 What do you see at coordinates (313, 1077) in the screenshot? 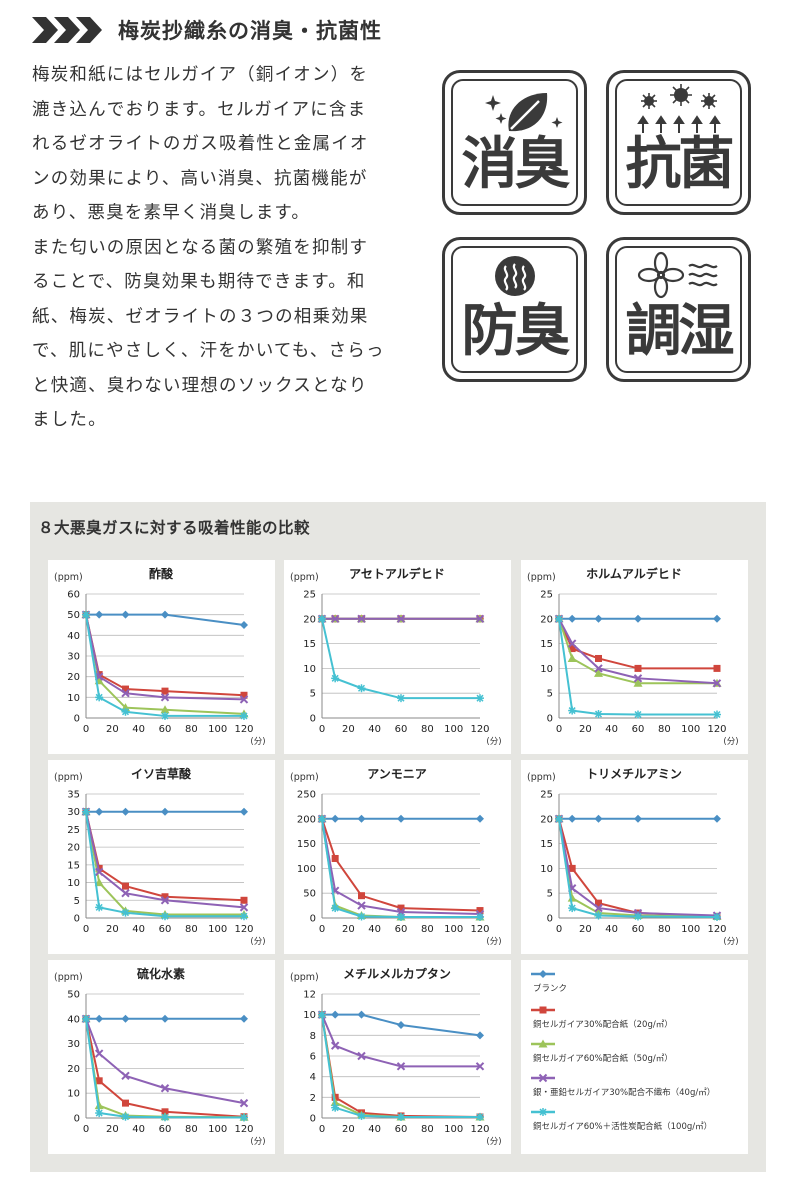
I see `y-tick-label: 4` at bounding box center [313, 1077].